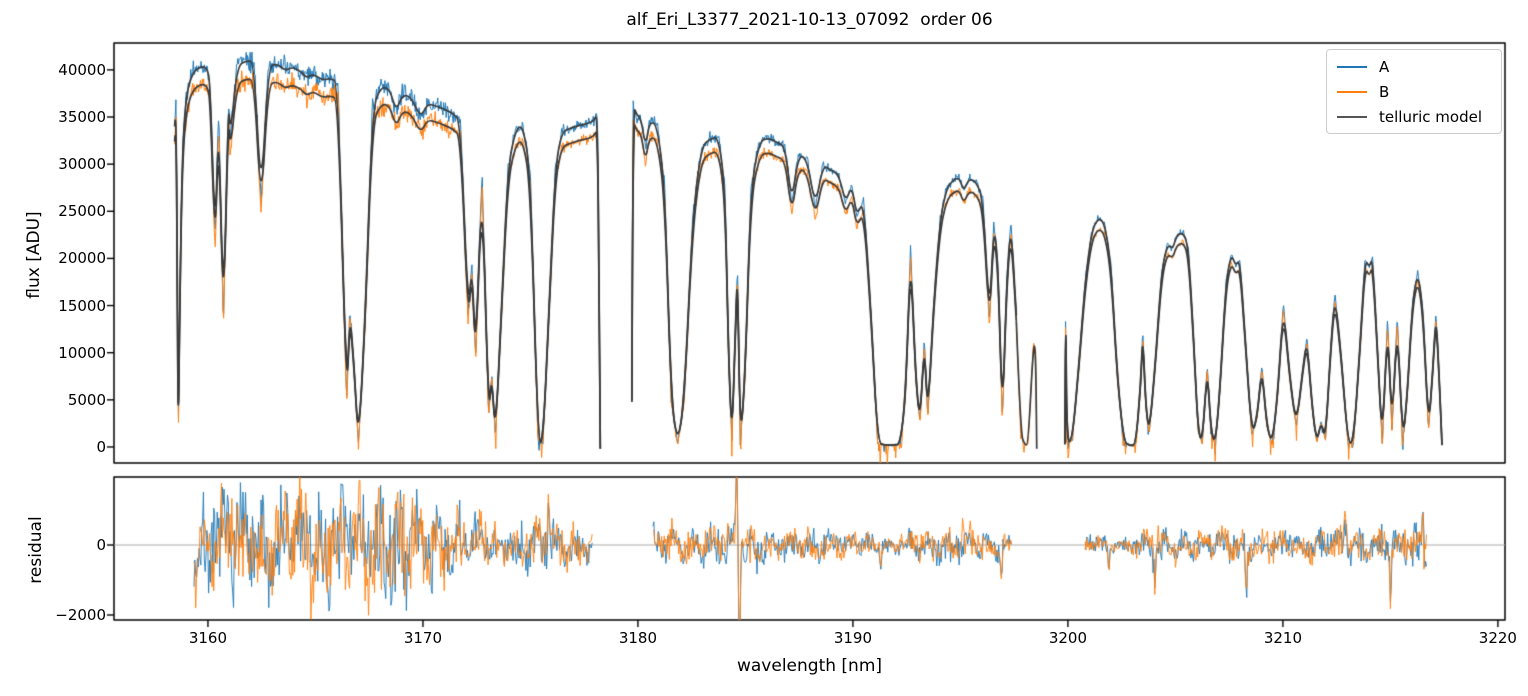 This screenshot has width=1528, height=696. What do you see at coordinates (101, 545) in the screenshot?
I see `residual-ytick-label: 0` at bounding box center [101, 545].